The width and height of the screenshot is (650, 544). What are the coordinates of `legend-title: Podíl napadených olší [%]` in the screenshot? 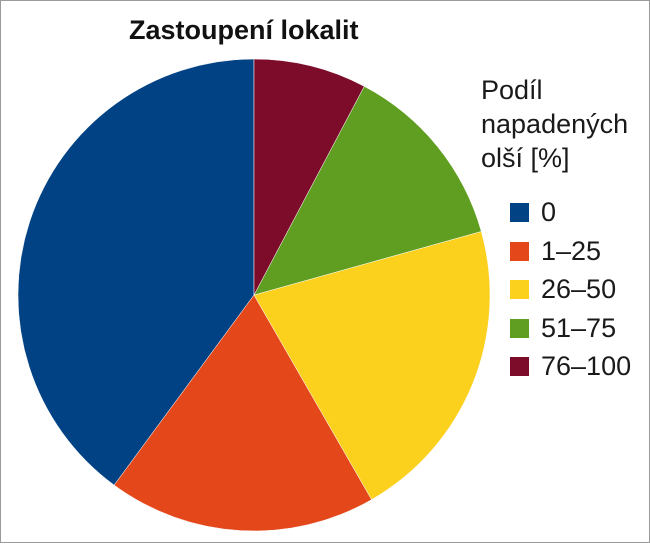 It's located at (565, 124).